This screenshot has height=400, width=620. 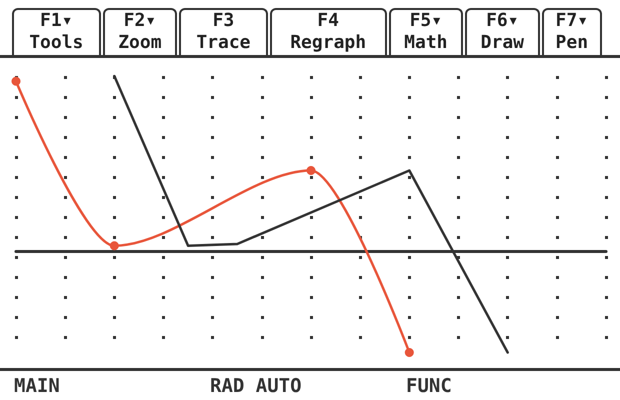 What do you see at coordinates (140, 31) in the screenshot?
I see `menu-tab: F2▾ Zoom` at bounding box center [140, 31].